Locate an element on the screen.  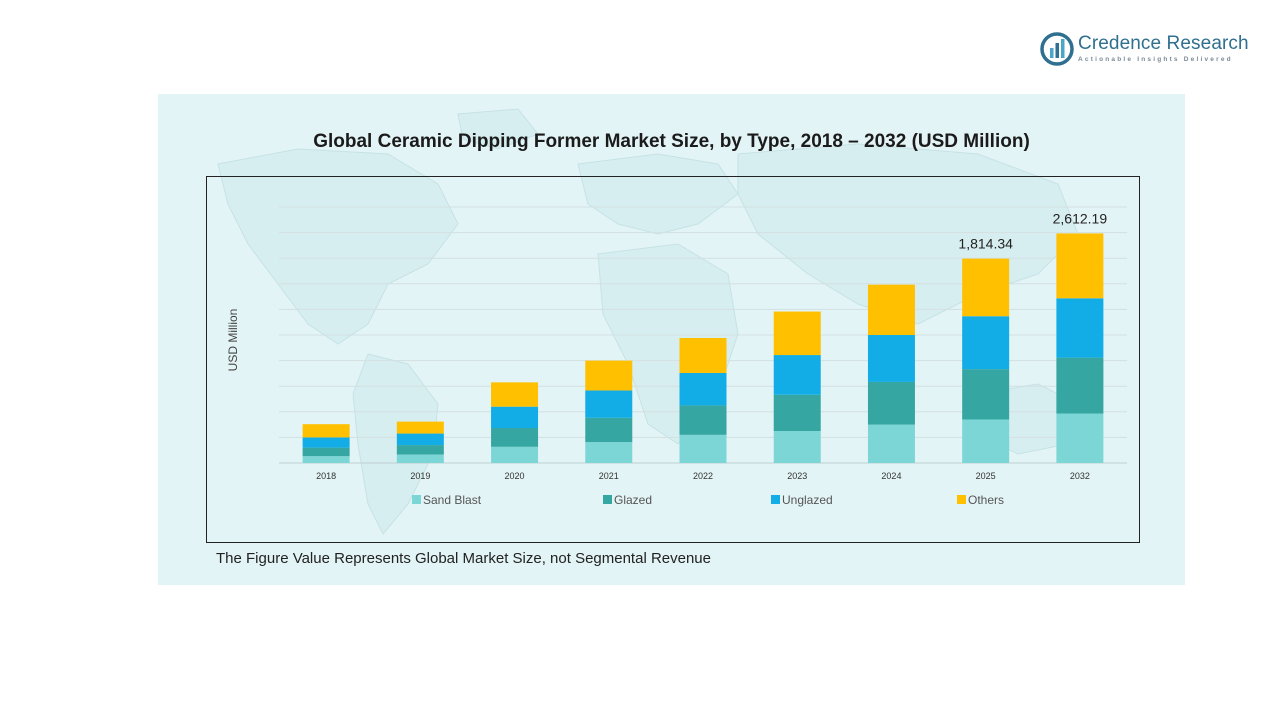
credence-logo-icon is located at coordinates (1057, 49).